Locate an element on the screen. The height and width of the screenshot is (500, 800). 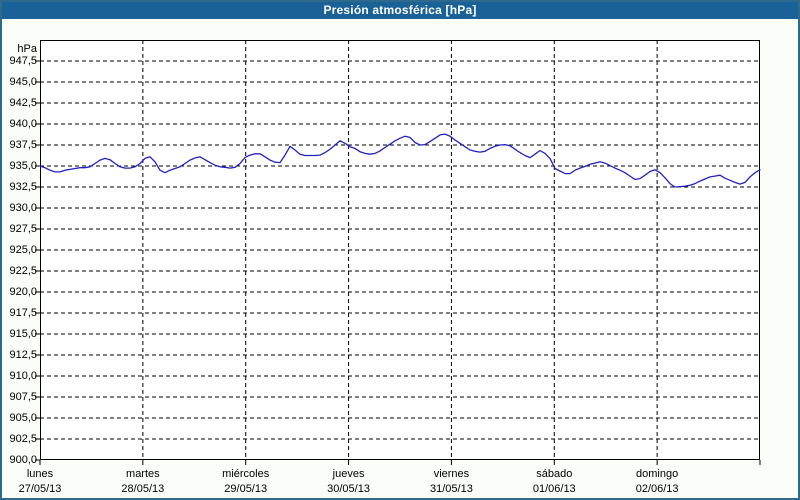
y-tick-label: 922,5 is located at coordinates (23, 271).